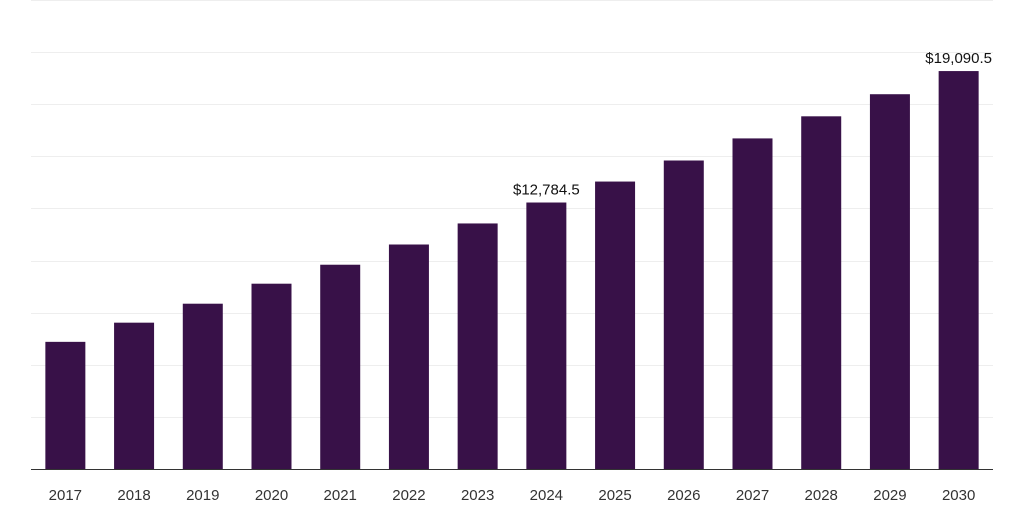  I want to click on x-tick-label: 2028, so click(821, 495).